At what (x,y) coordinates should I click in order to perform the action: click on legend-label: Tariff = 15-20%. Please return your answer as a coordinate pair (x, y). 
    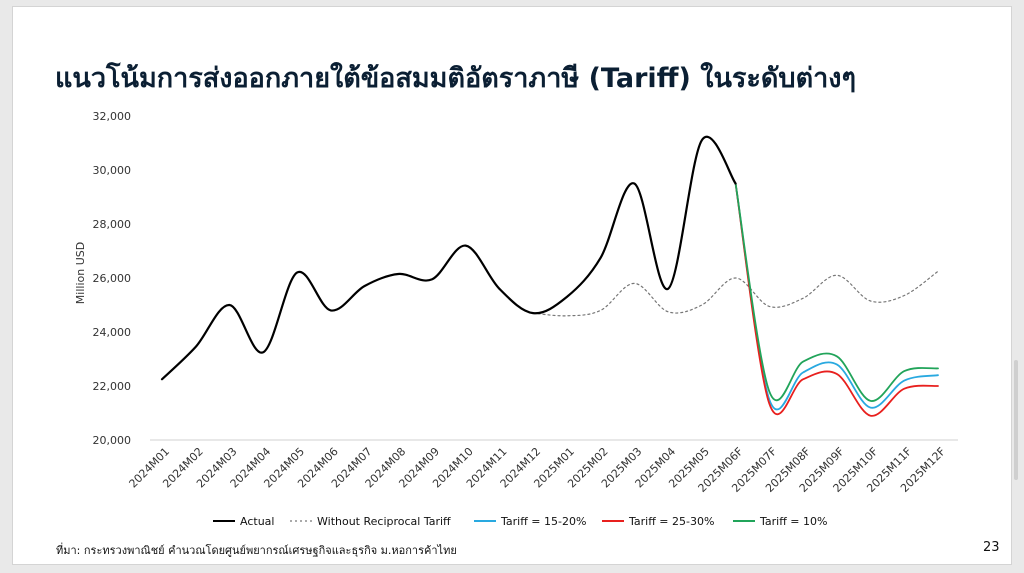
    Looking at the image, I should click on (543, 521).